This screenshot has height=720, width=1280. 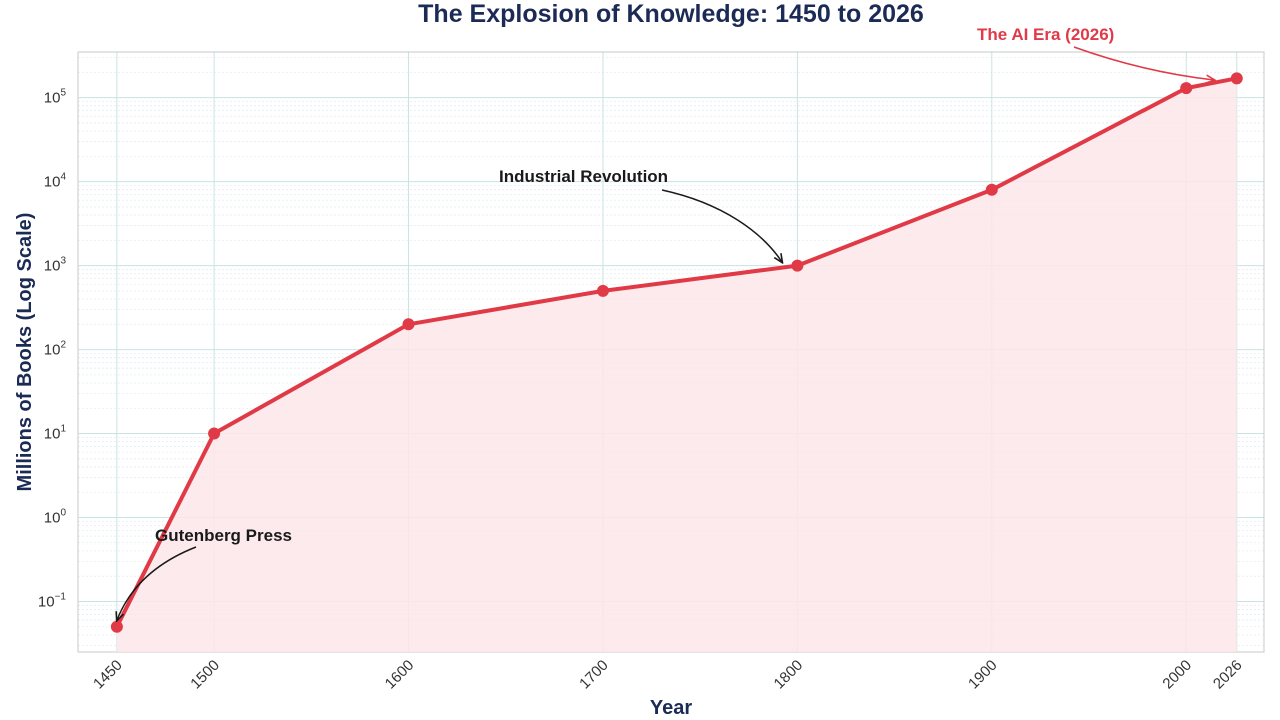 What do you see at coordinates (55, 349) in the screenshot?
I see `y-tick-label: 10²` at bounding box center [55, 349].